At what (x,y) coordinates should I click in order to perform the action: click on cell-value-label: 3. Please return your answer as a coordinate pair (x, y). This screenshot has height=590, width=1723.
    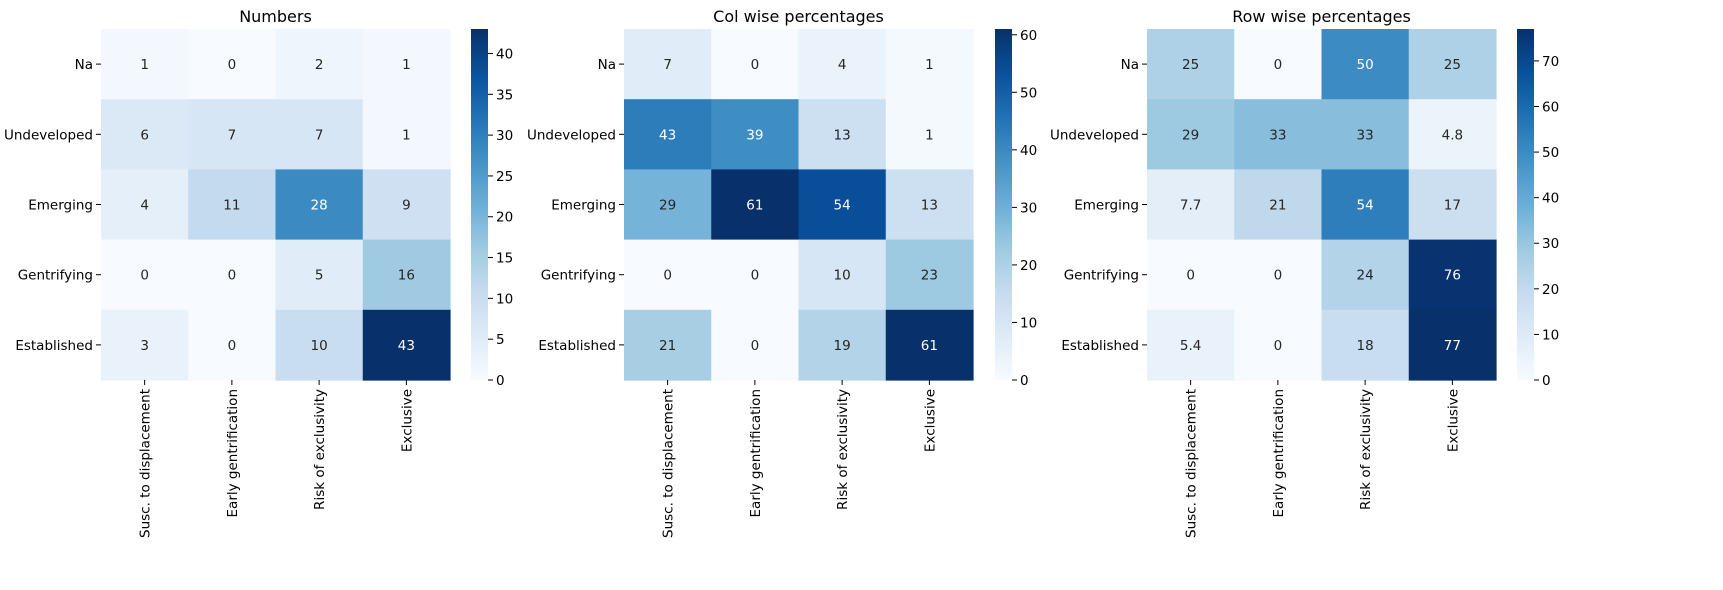
    Looking at the image, I should click on (144, 346).